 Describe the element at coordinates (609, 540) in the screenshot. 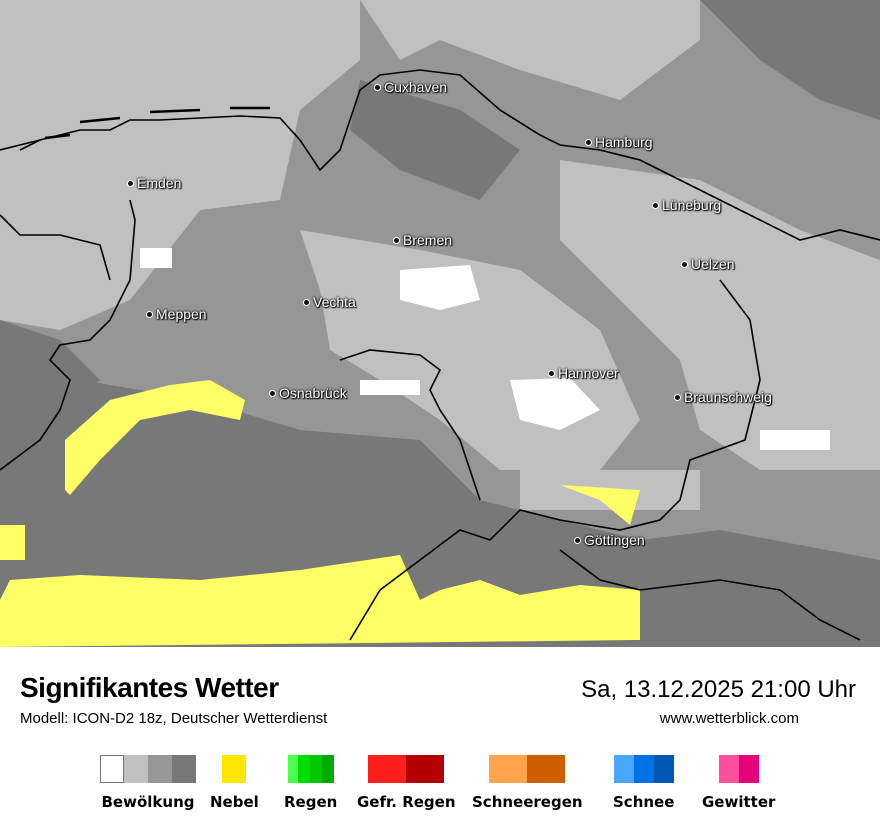

I see `city-goettingen: Göttingen` at that location.